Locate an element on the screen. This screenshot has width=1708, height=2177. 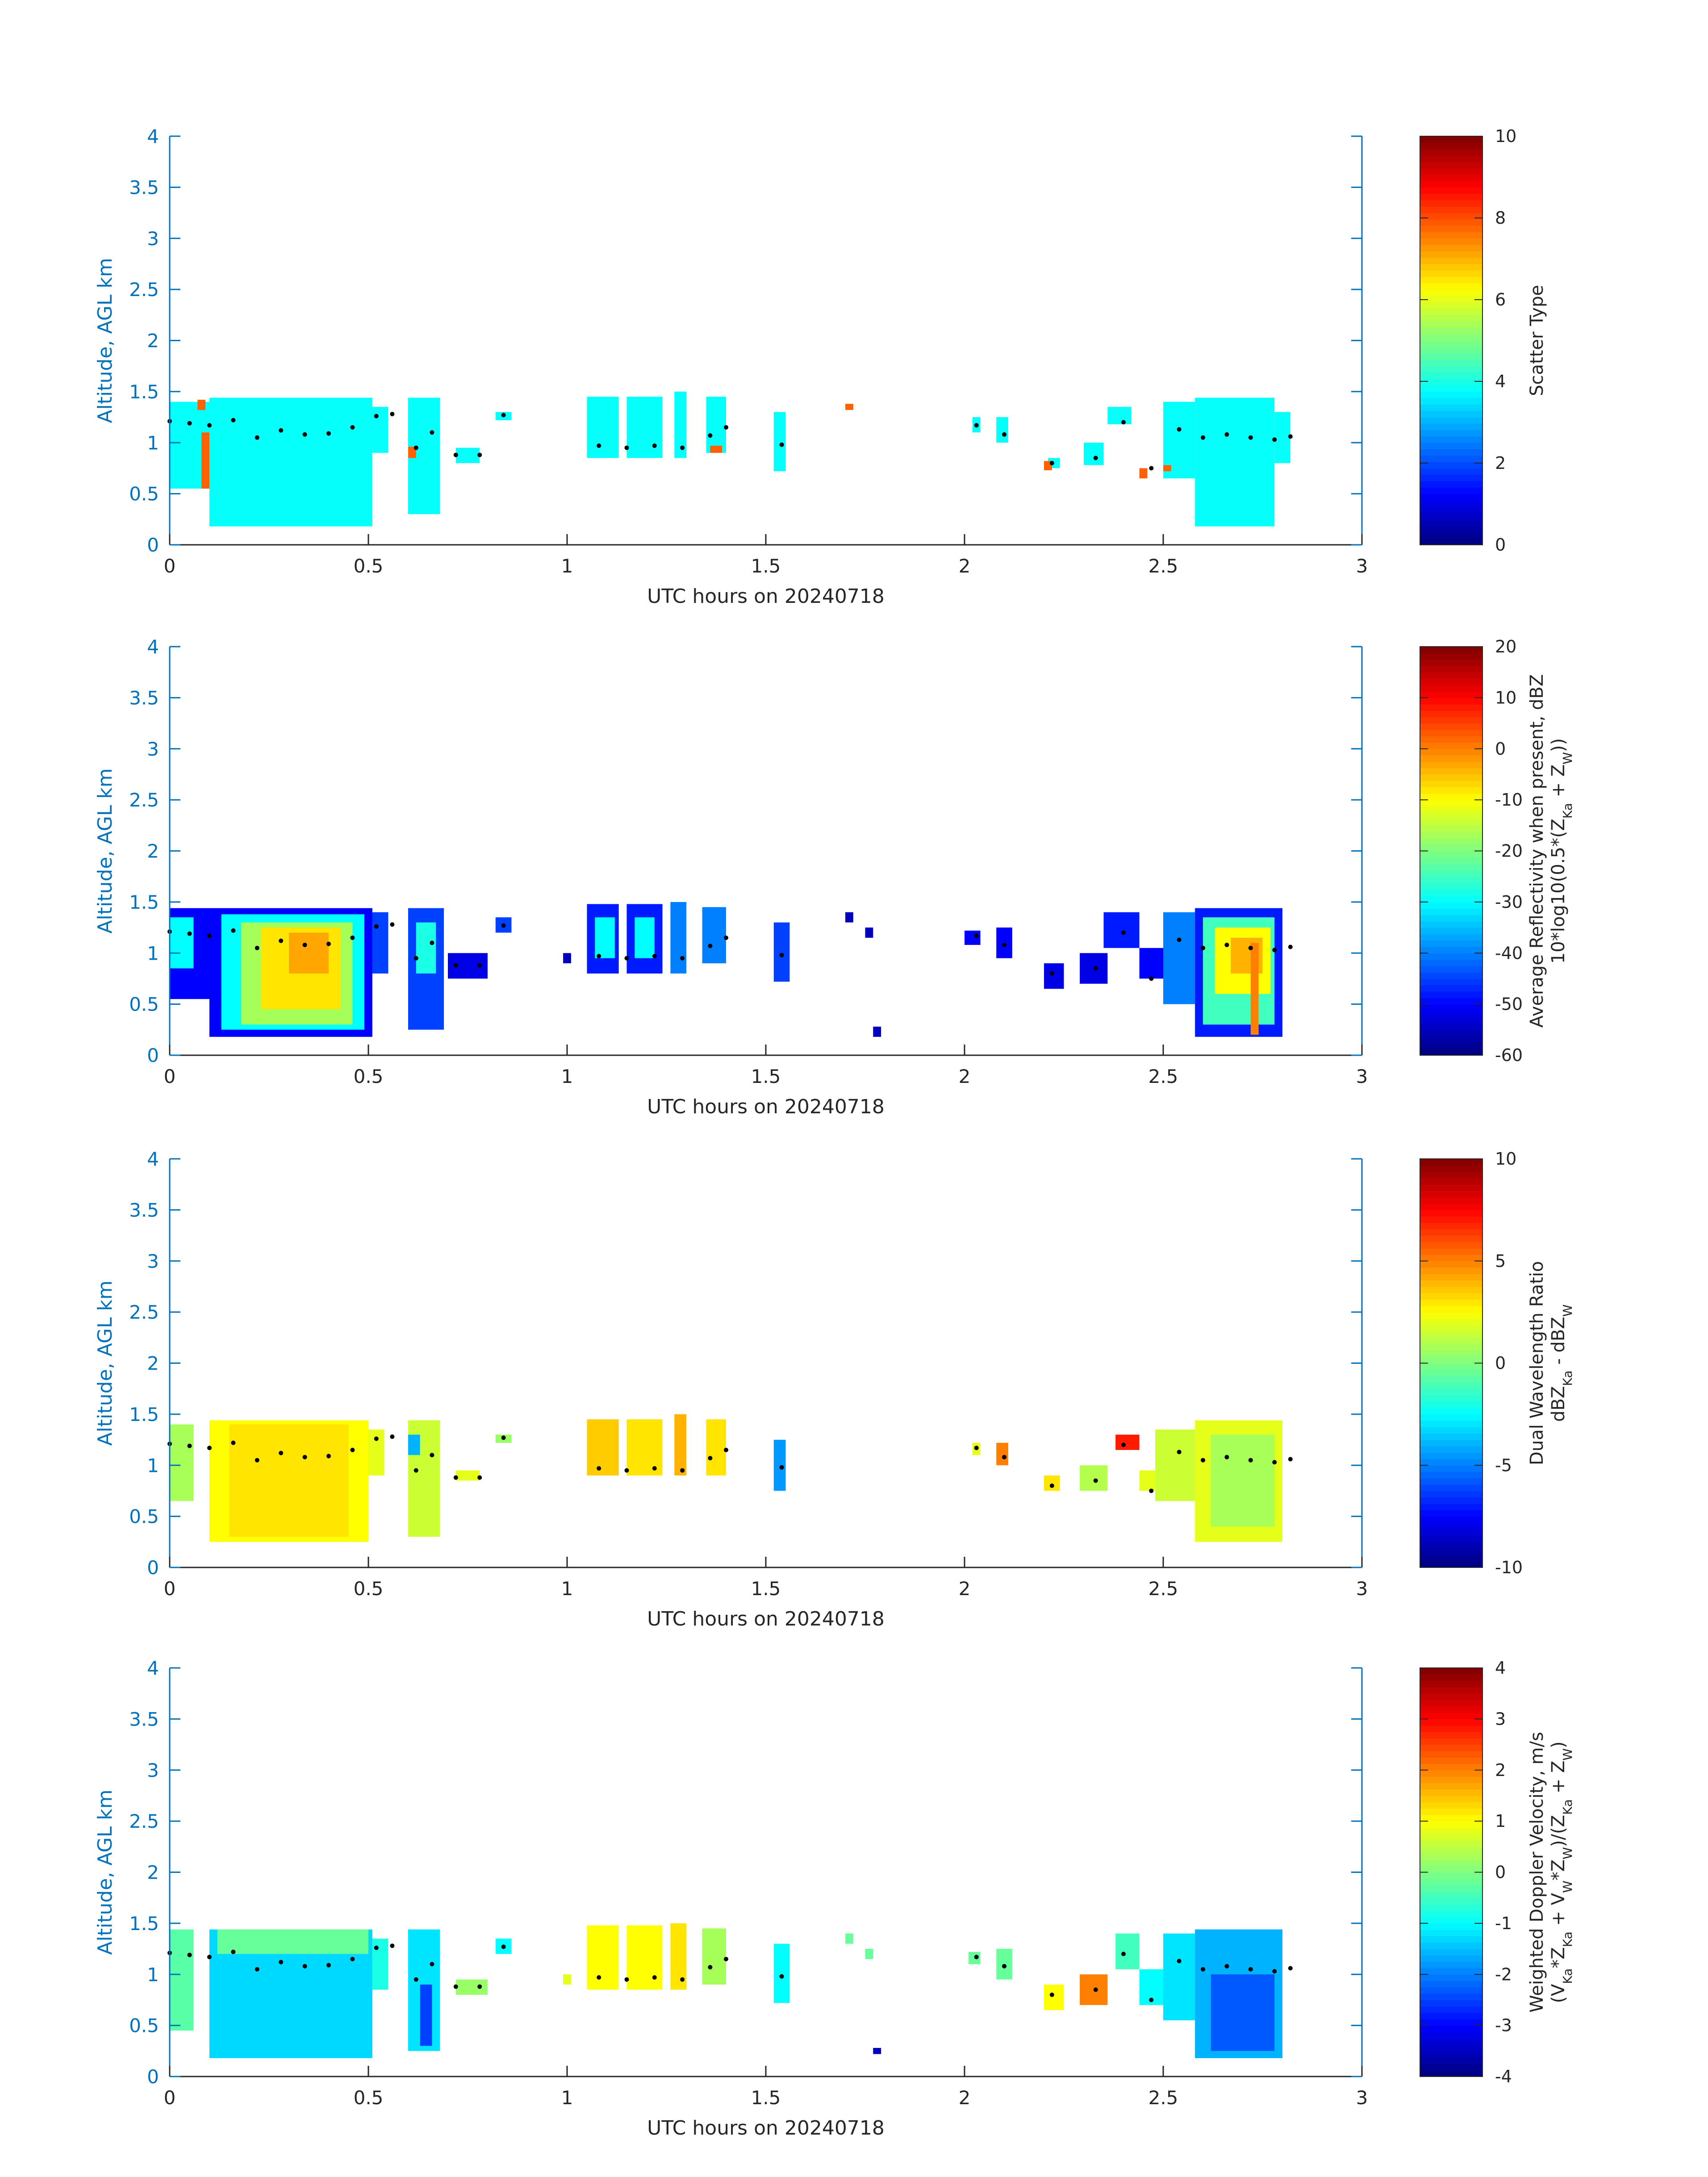
y-axis-label: Altitude, AGL km is located at coordinates (105, 850).